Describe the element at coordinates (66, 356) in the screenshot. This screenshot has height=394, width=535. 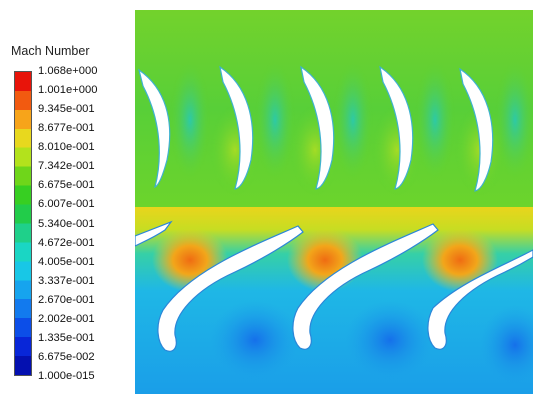
I see `legend-tick-label: 6.675e-002` at that location.